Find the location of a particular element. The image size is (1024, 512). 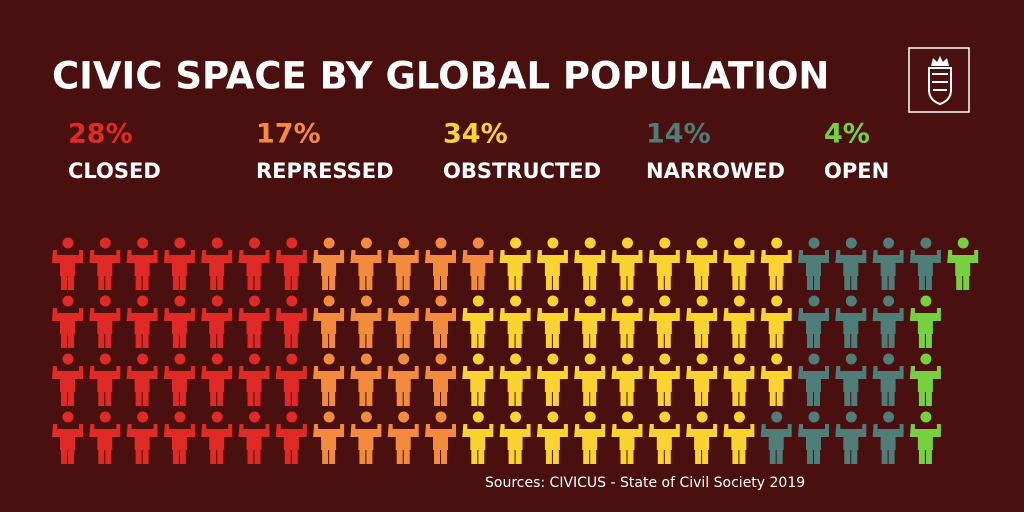

percent-label: 34% is located at coordinates (475, 134).